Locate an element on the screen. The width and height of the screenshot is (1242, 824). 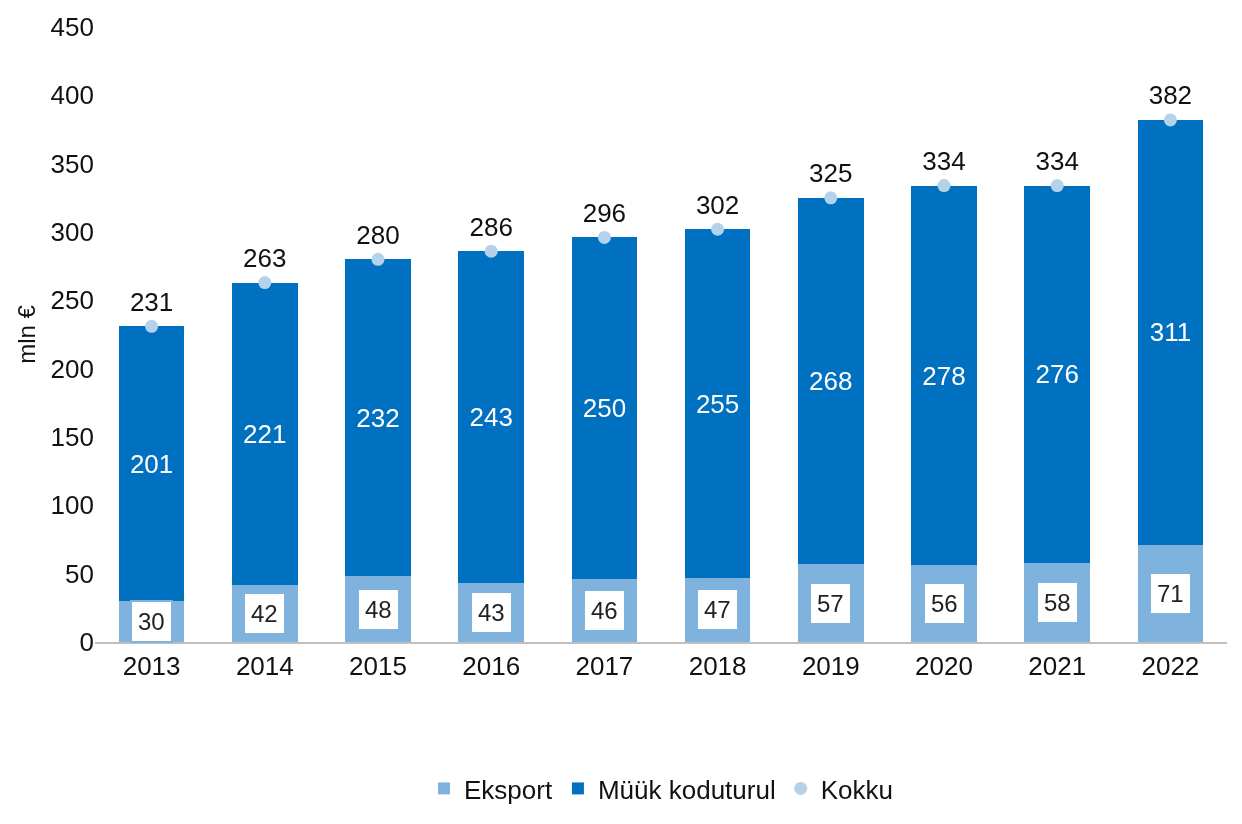
y-tick-label: 150 is located at coordinates (72, 437).